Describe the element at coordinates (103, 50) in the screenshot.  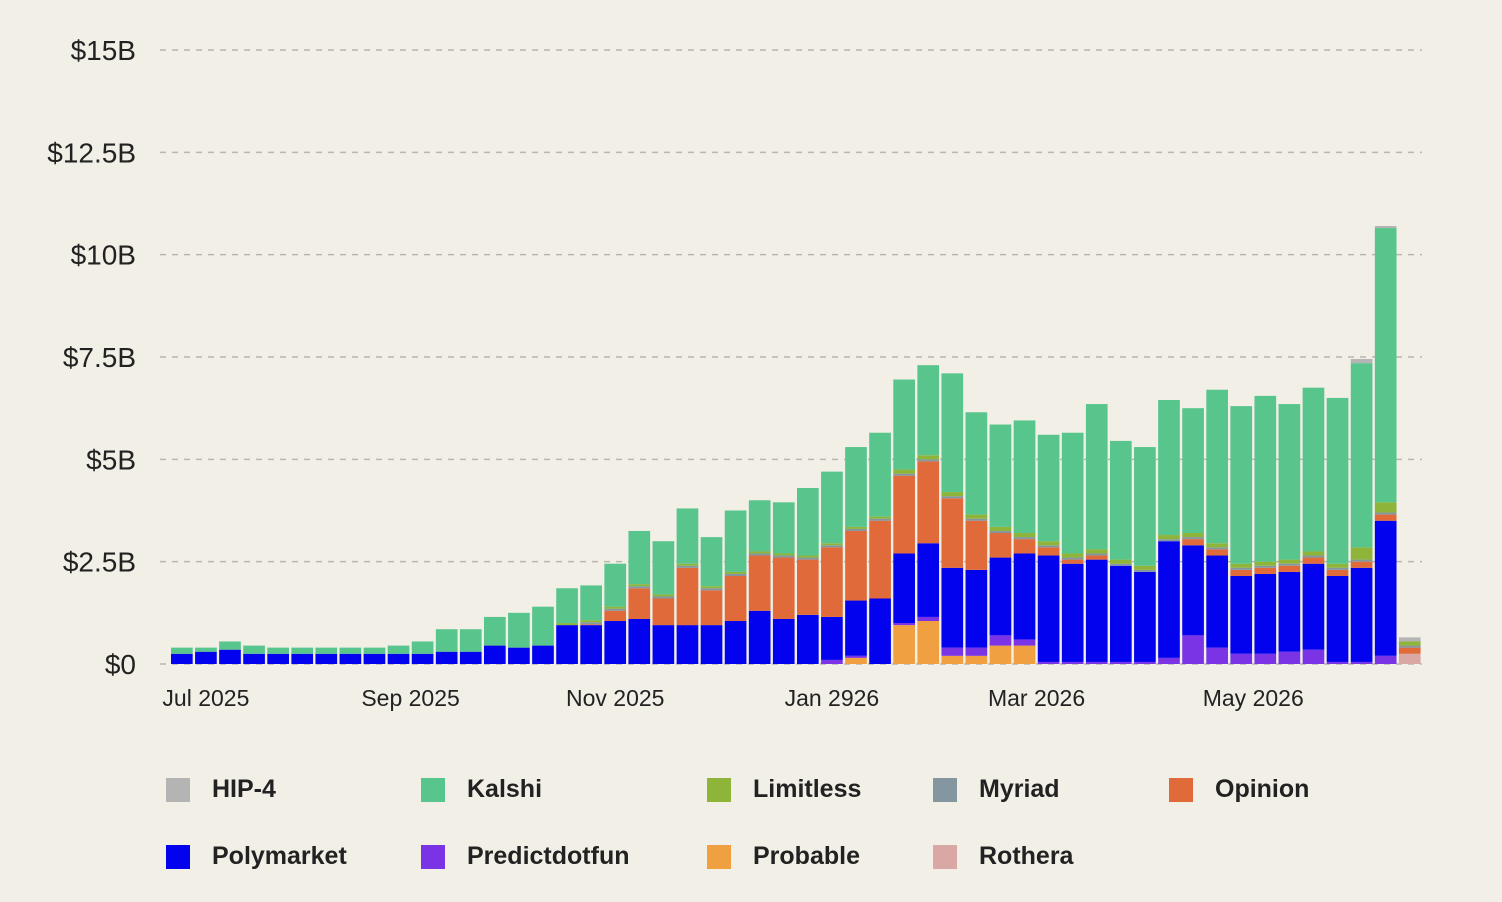
I see `y-tick-label: $15B` at that location.